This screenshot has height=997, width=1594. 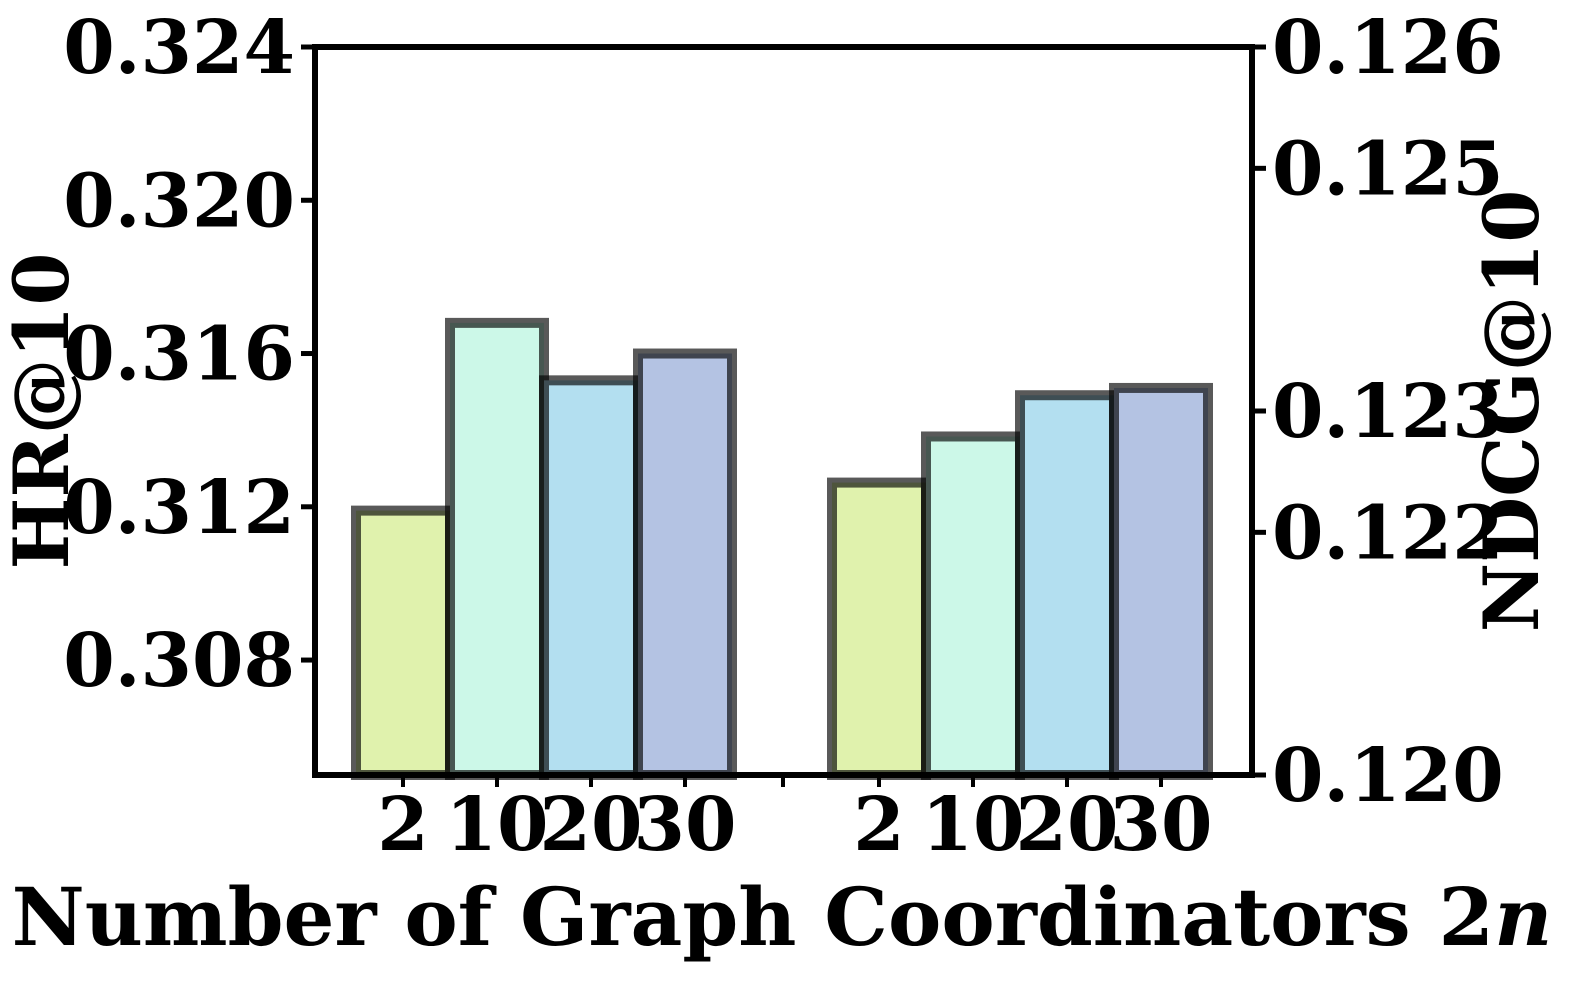 I want to click on right-y-axis: 0.120 0.122 0.123 0.125 0.126, so click(x=1378, y=412).